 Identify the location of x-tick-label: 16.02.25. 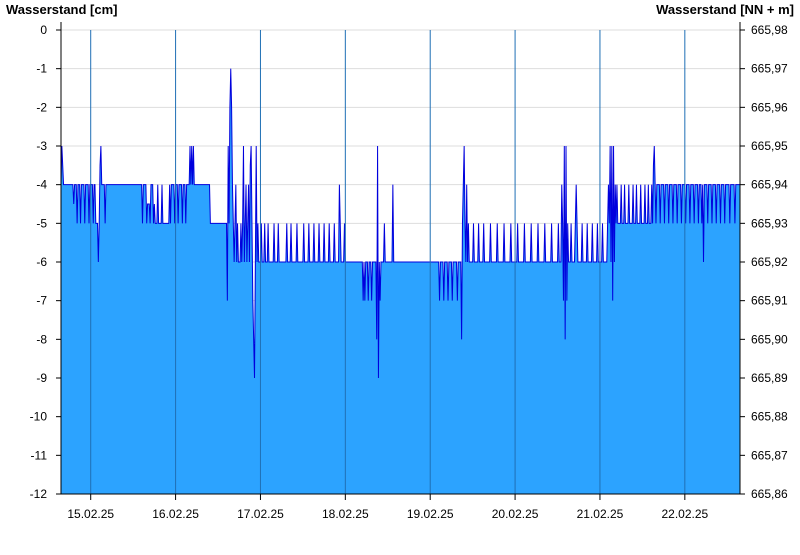
(175, 514).